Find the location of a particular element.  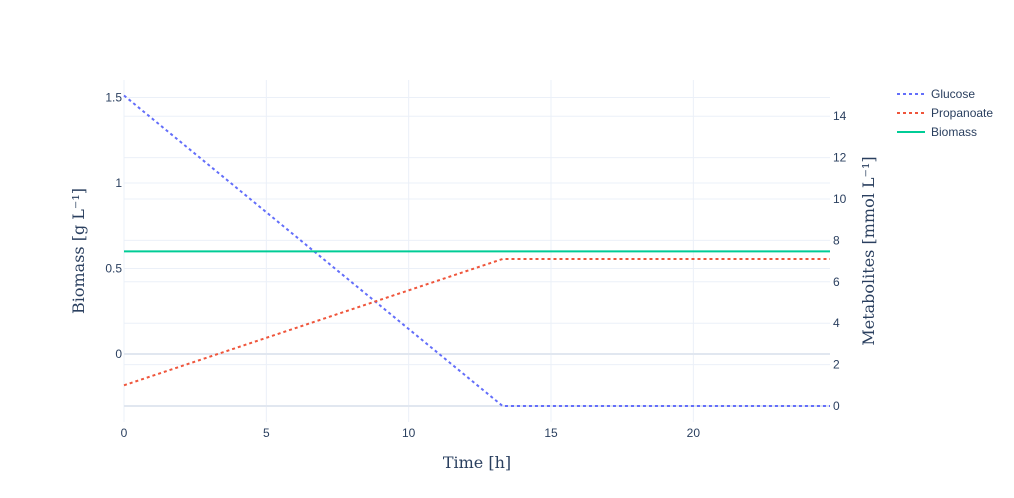

x-tick-label: 5 is located at coordinates (266, 433).